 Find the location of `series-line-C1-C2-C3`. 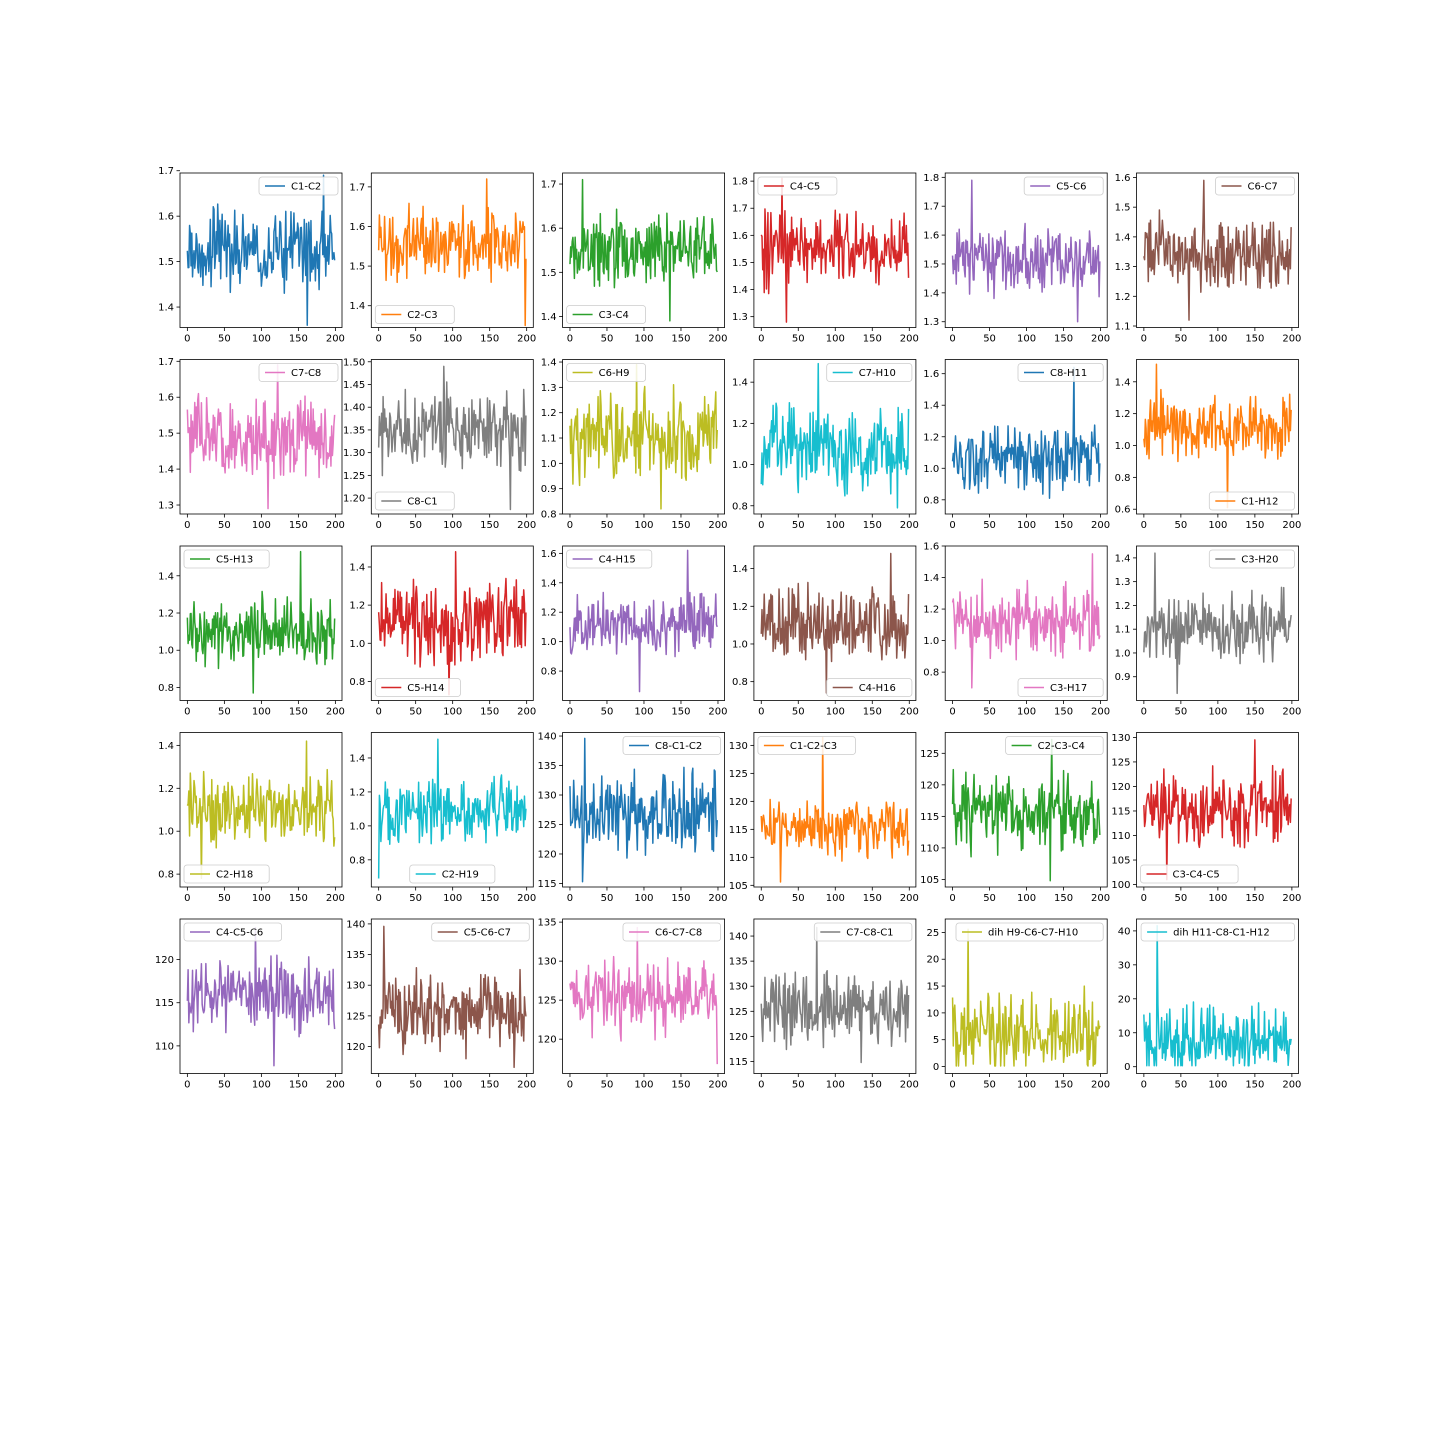

series-line-C1-C2-C3 is located at coordinates (835, 809).